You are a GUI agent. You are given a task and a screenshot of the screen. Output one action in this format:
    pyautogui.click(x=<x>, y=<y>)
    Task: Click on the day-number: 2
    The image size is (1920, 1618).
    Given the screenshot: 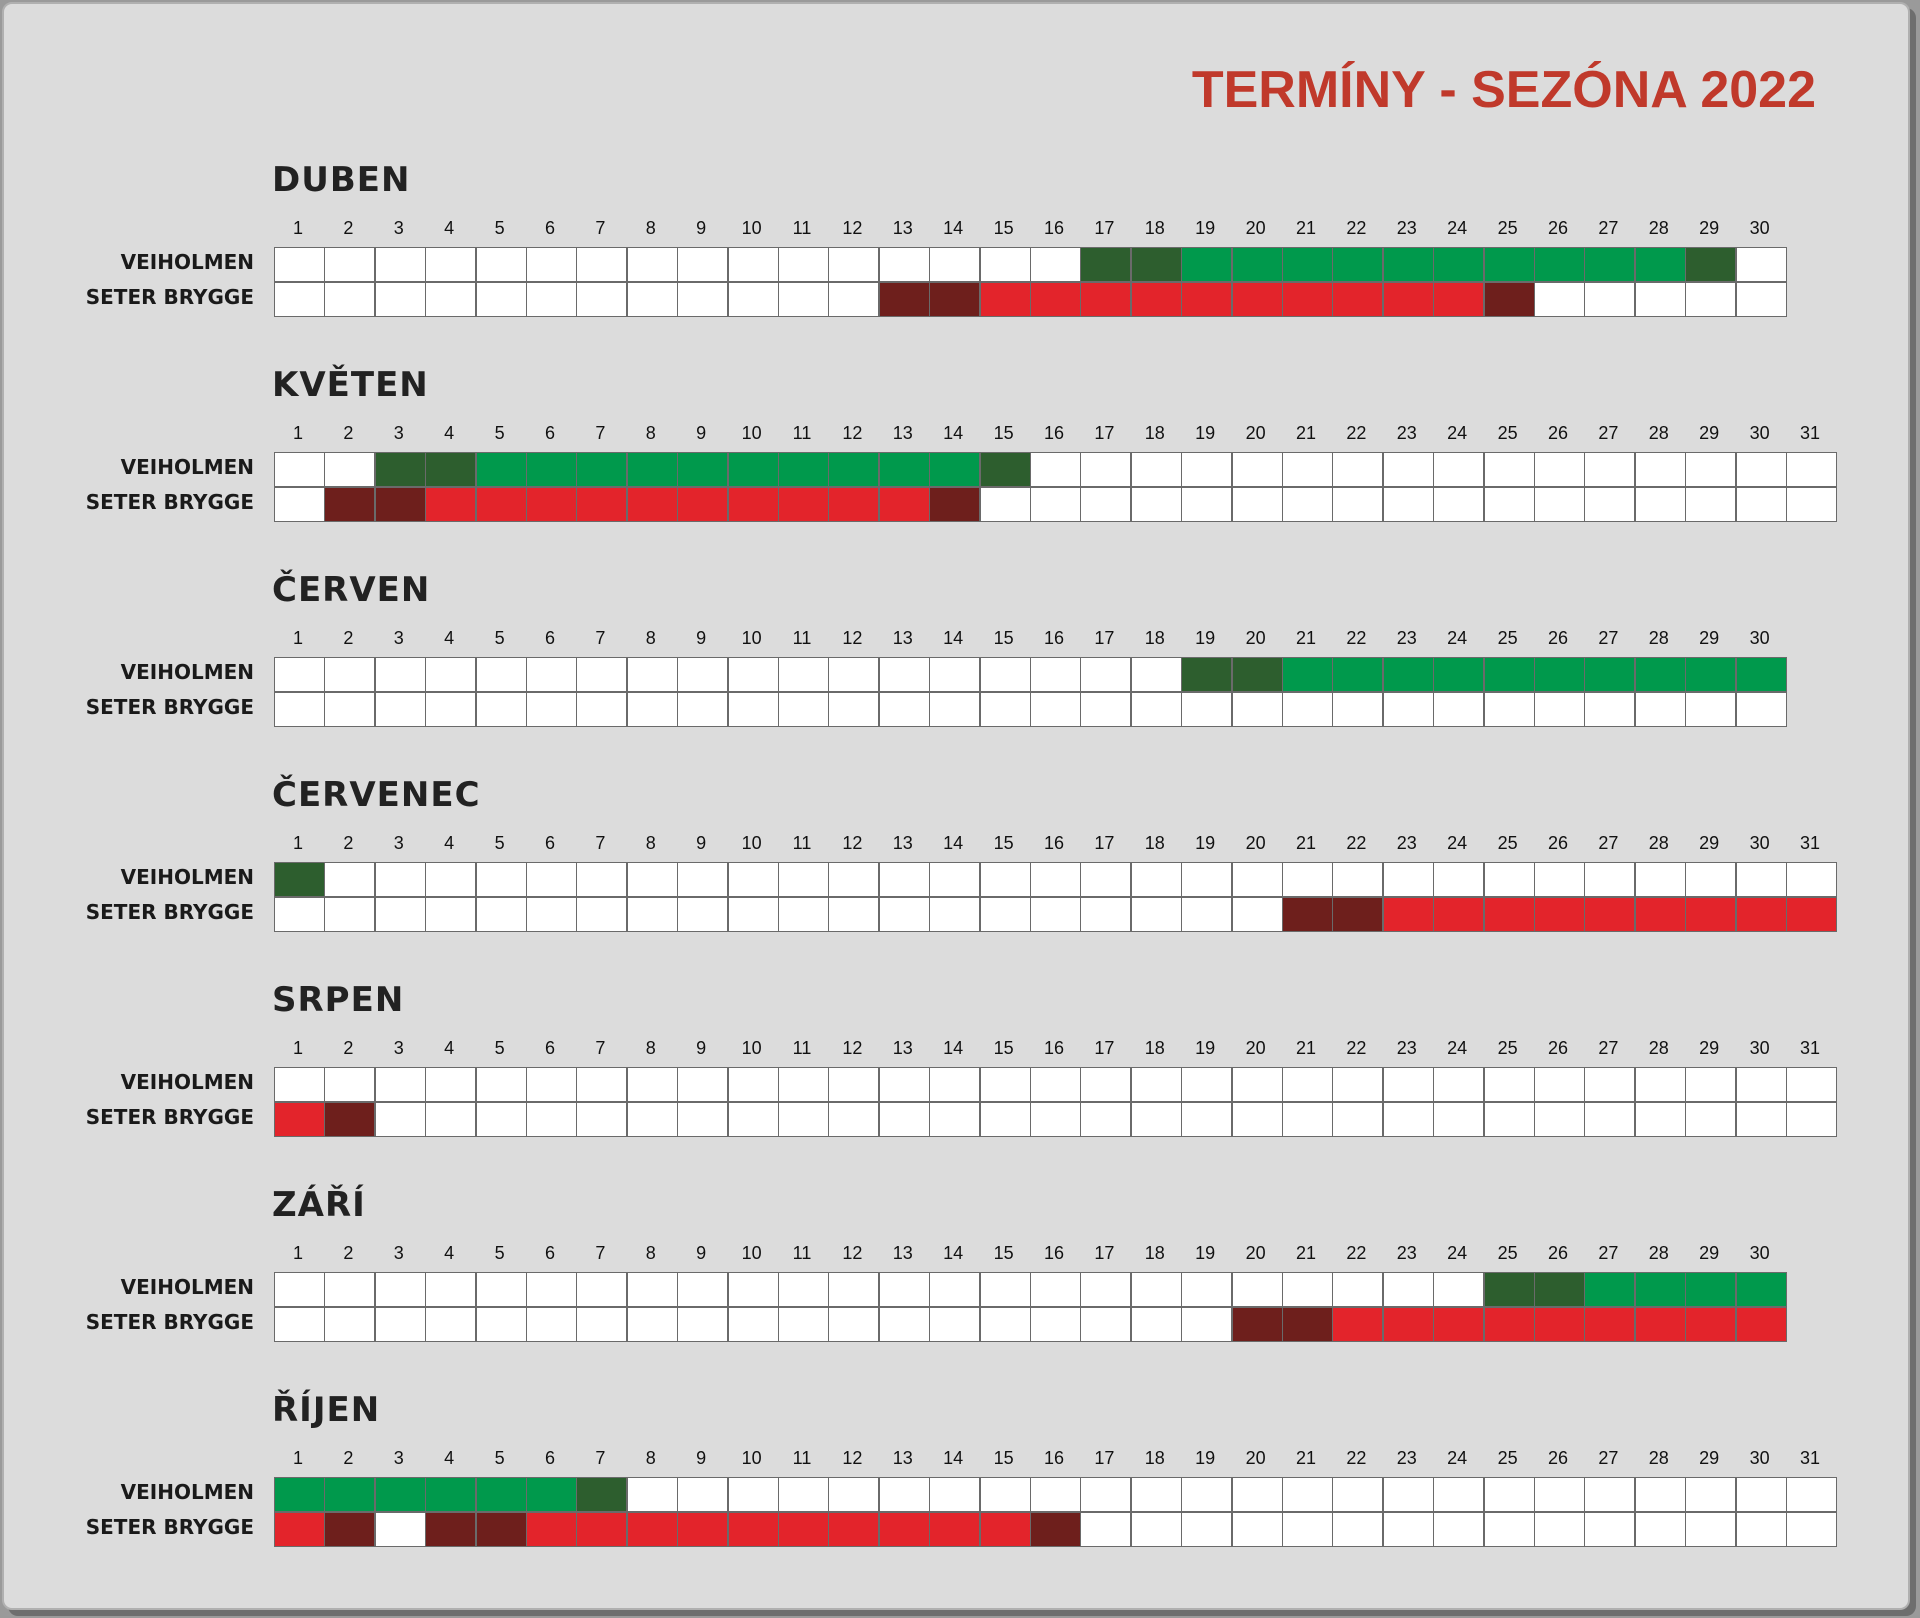 What is the action you would take?
    pyautogui.click(x=348, y=433)
    